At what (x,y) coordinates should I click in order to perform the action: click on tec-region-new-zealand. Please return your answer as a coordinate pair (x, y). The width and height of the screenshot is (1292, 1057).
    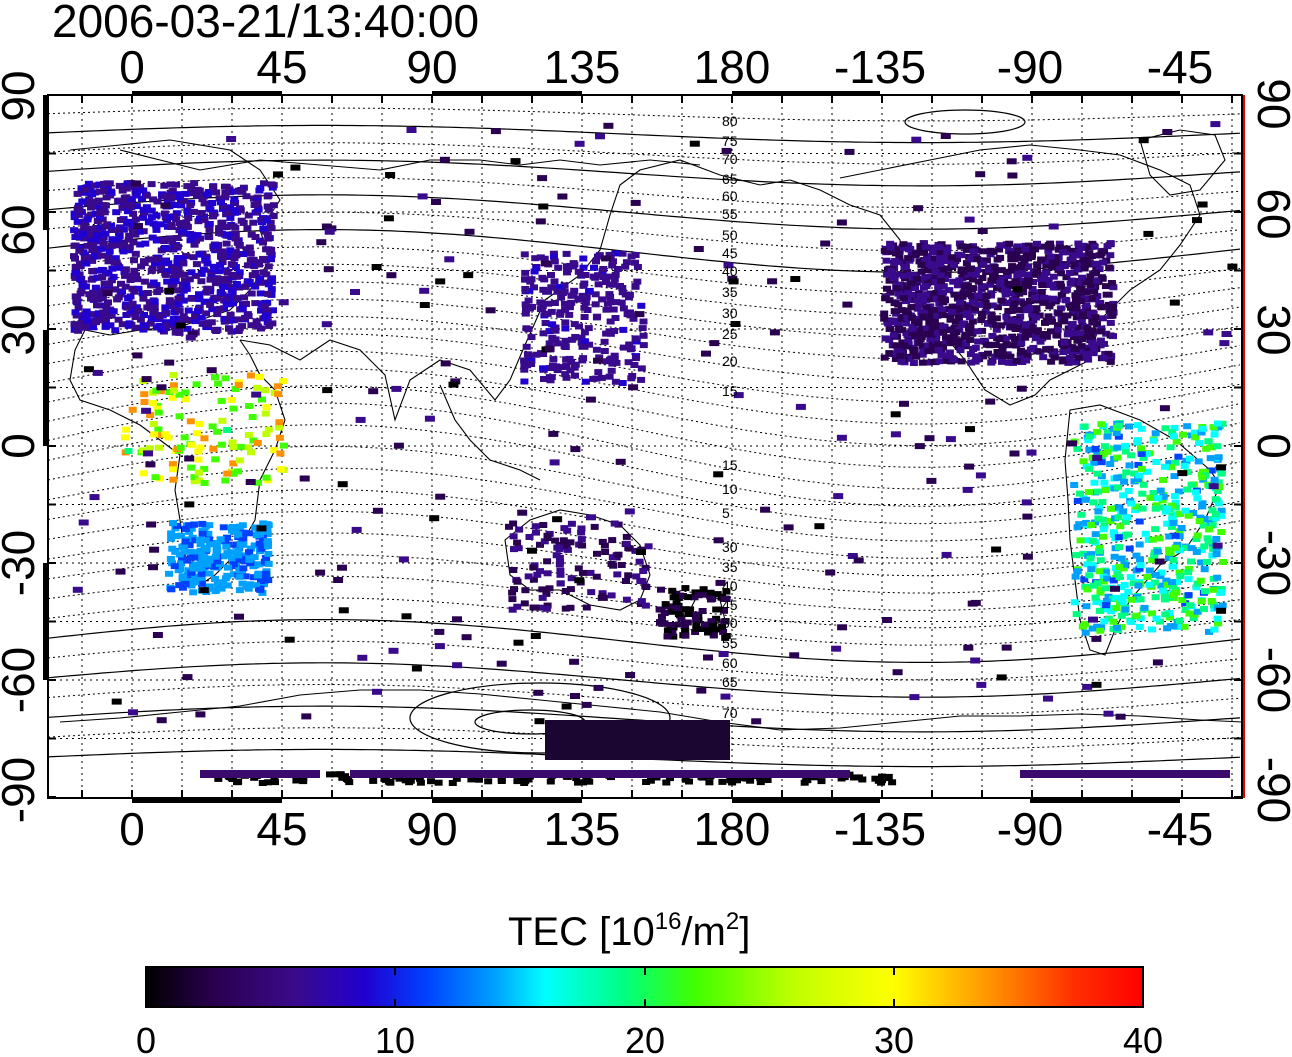
    Looking at the image, I should click on (693, 613).